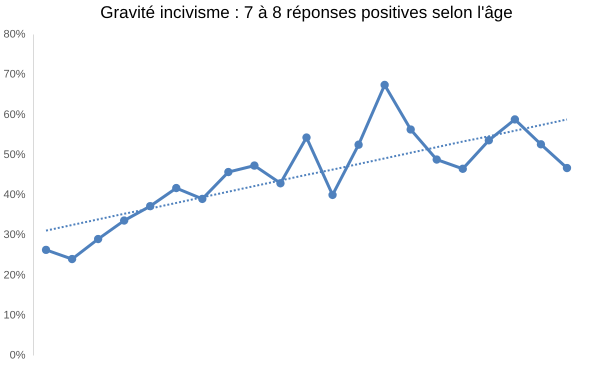 Image resolution: width=600 pixels, height=374 pixels. Describe the element at coordinates (14, 114) in the screenshot. I see `y-tick-label: 60%` at that location.